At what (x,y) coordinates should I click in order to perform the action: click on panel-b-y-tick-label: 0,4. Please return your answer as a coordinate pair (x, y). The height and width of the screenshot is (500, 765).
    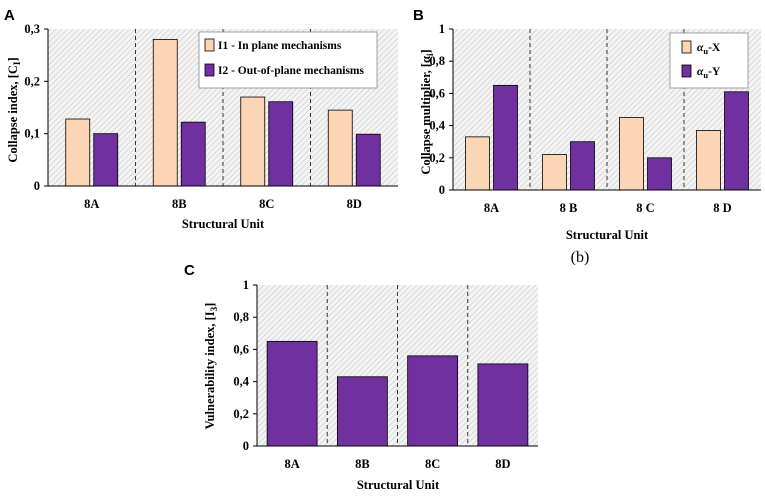
    Looking at the image, I should click on (437, 126).